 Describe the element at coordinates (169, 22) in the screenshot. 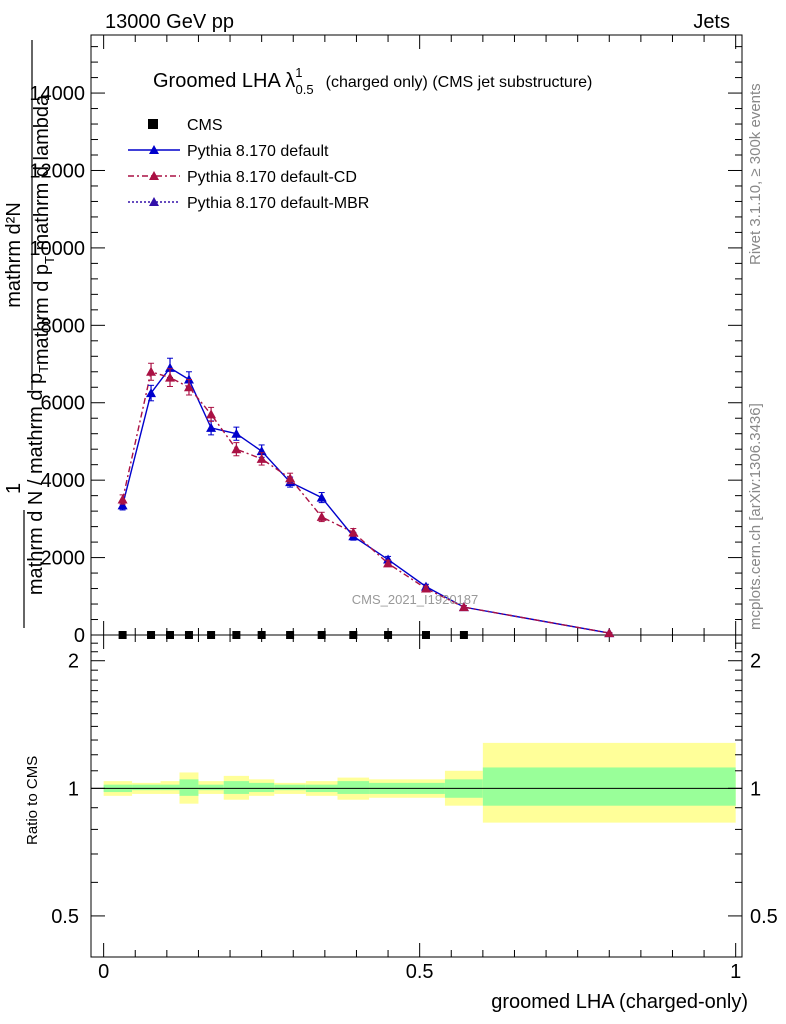

I see `header-left: 13000 GeV pp` at that location.